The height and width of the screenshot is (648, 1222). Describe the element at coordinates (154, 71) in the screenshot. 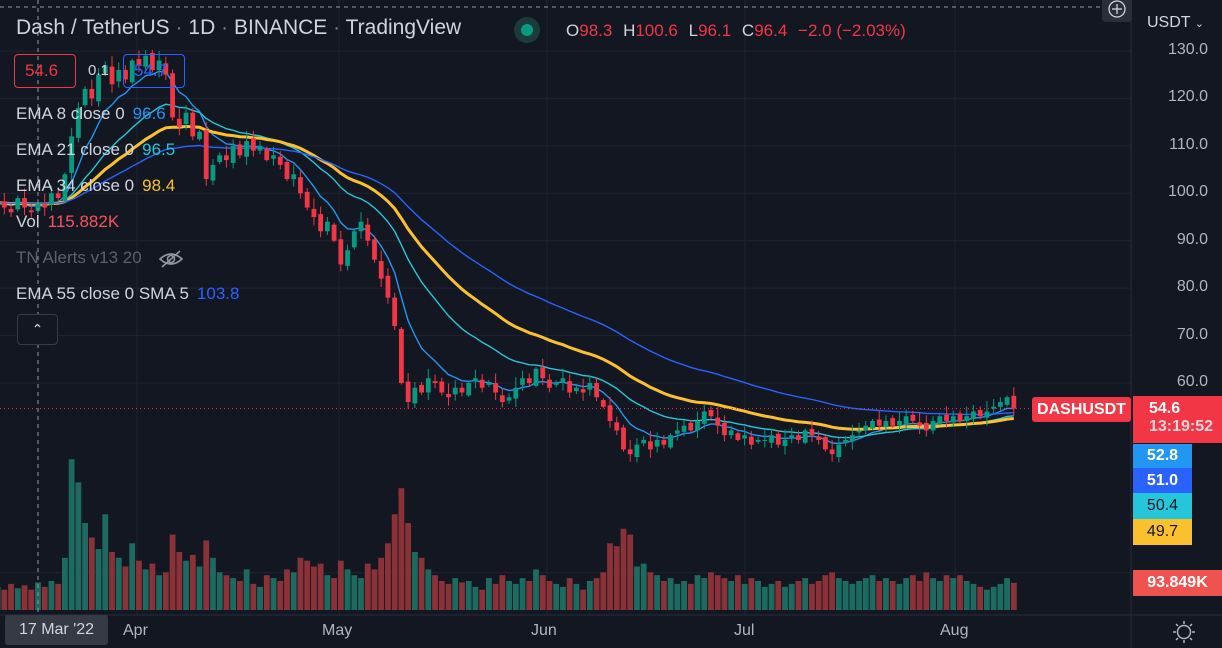

I see `buy-price-button: 54.7` at that location.